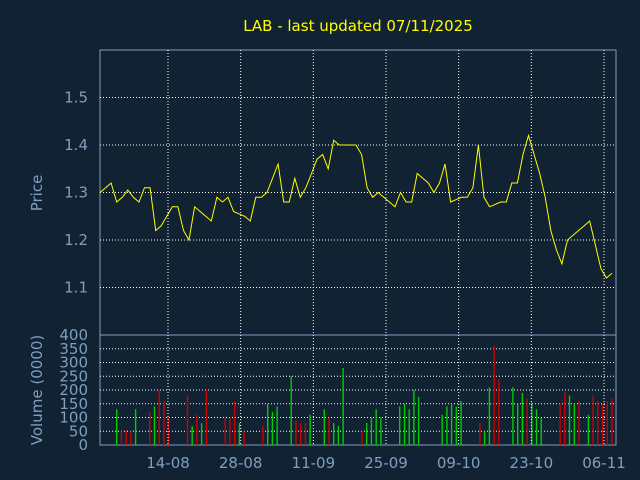 The width and height of the screenshot is (640, 480). Describe the element at coordinates (37, 390) in the screenshot. I see `volume-axis-label: Volume (0000)` at that location.